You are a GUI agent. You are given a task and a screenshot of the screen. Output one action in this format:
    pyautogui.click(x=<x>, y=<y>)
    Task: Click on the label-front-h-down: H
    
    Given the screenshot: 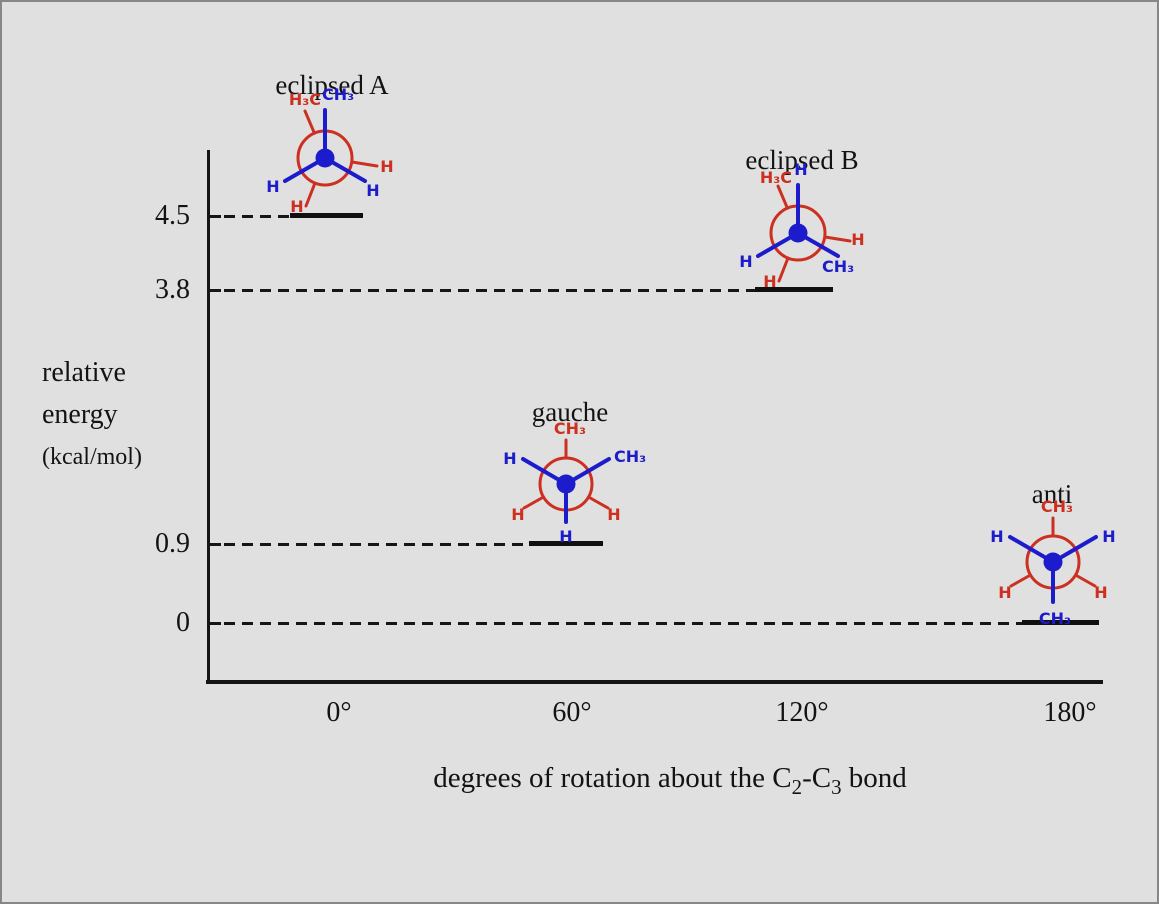 What is the action you would take?
    pyautogui.click(x=565, y=536)
    